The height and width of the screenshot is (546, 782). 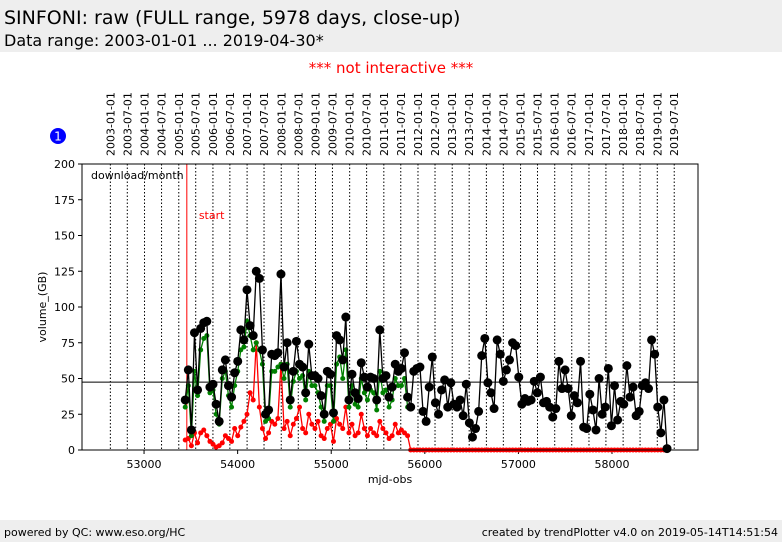 I want to click on x-tick-label: 58000, so click(x=611, y=464).